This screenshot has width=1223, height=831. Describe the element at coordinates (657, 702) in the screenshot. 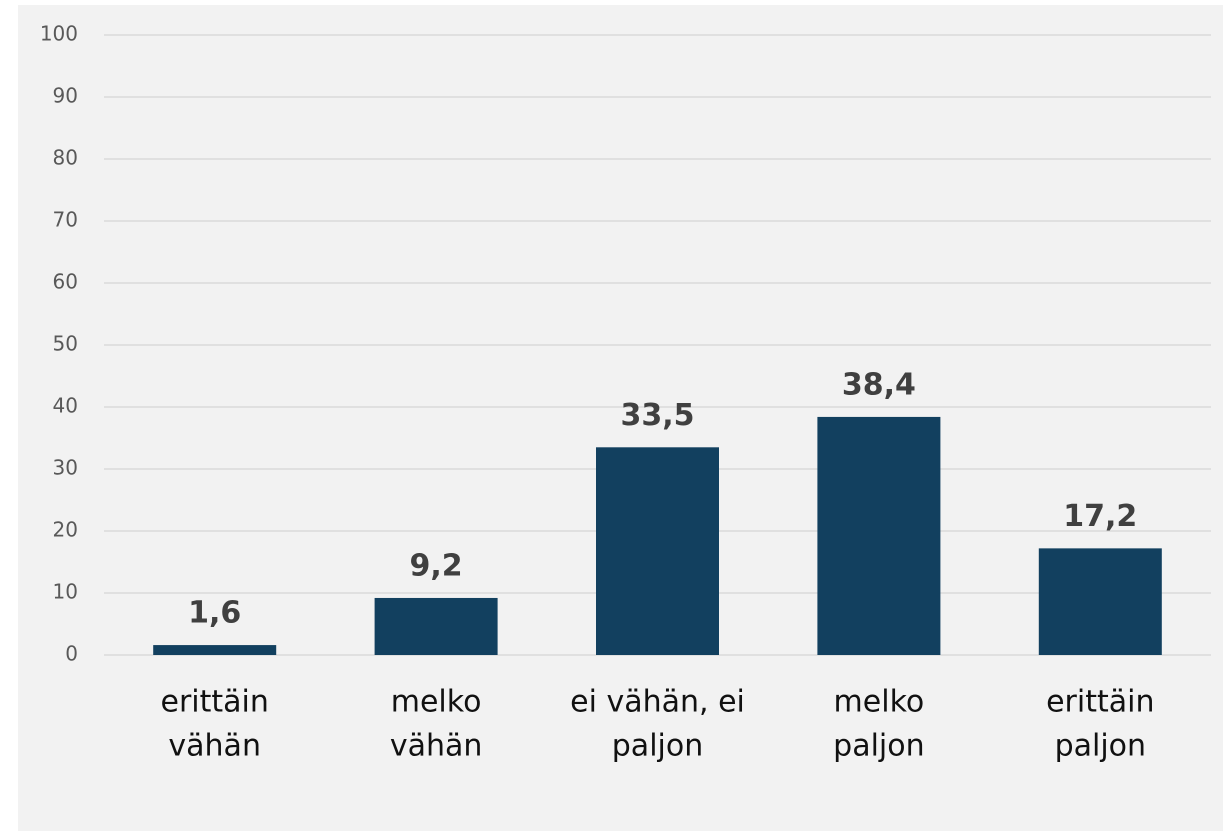

I see `x-tick-label: ei vähän, ei` at that location.